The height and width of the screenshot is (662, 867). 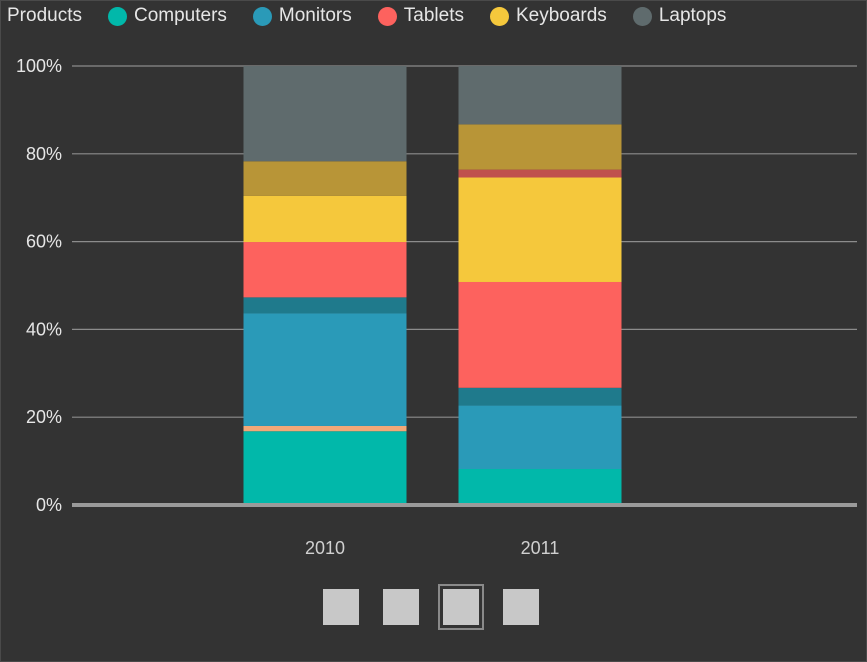 I want to click on pager, so click(x=443, y=607).